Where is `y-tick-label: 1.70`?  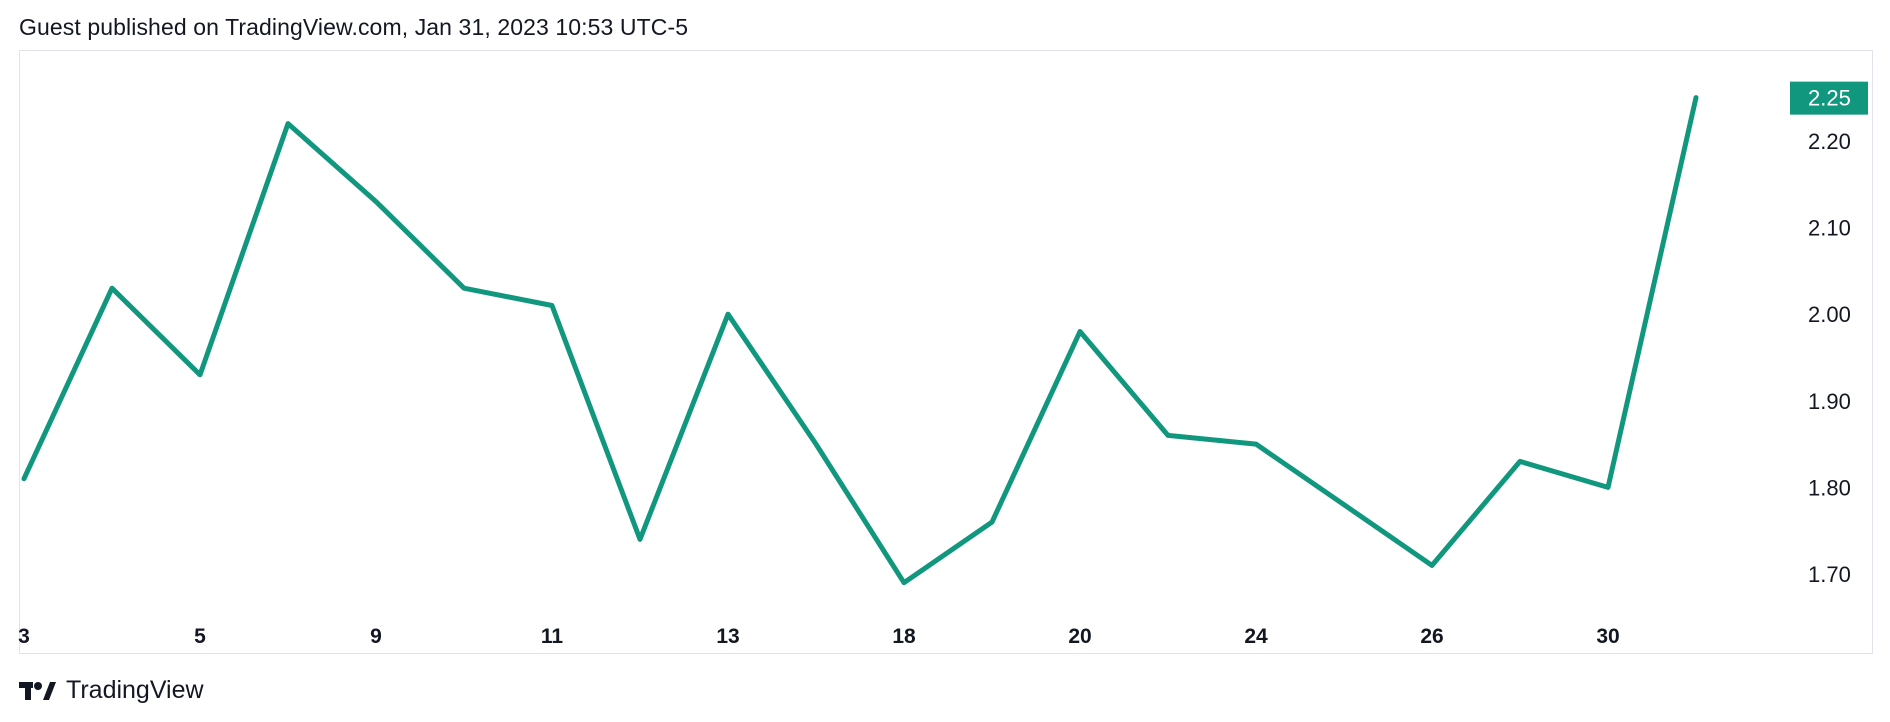
y-tick-label: 1.70 is located at coordinates (1829, 574).